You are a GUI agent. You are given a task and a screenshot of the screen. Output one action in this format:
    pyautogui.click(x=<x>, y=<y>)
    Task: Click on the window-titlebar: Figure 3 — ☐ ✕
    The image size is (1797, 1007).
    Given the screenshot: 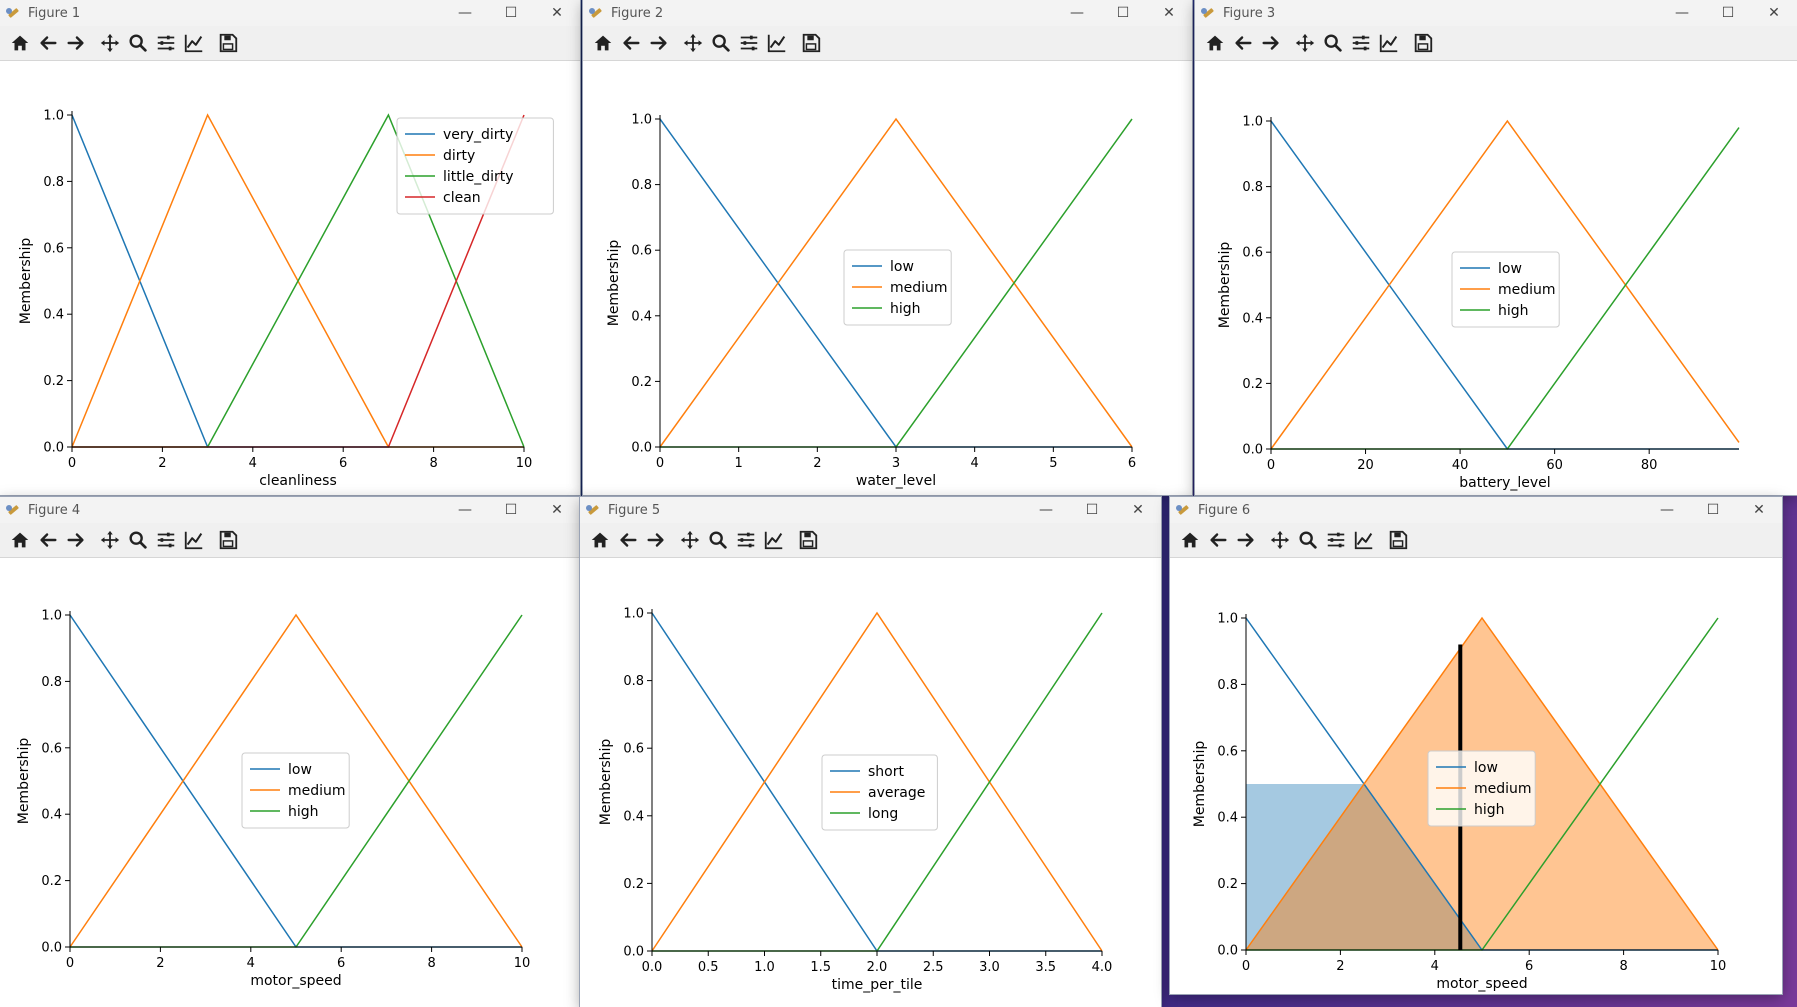 What is the action you would take?
    pyautogui.click(x=1496, y=13)
    